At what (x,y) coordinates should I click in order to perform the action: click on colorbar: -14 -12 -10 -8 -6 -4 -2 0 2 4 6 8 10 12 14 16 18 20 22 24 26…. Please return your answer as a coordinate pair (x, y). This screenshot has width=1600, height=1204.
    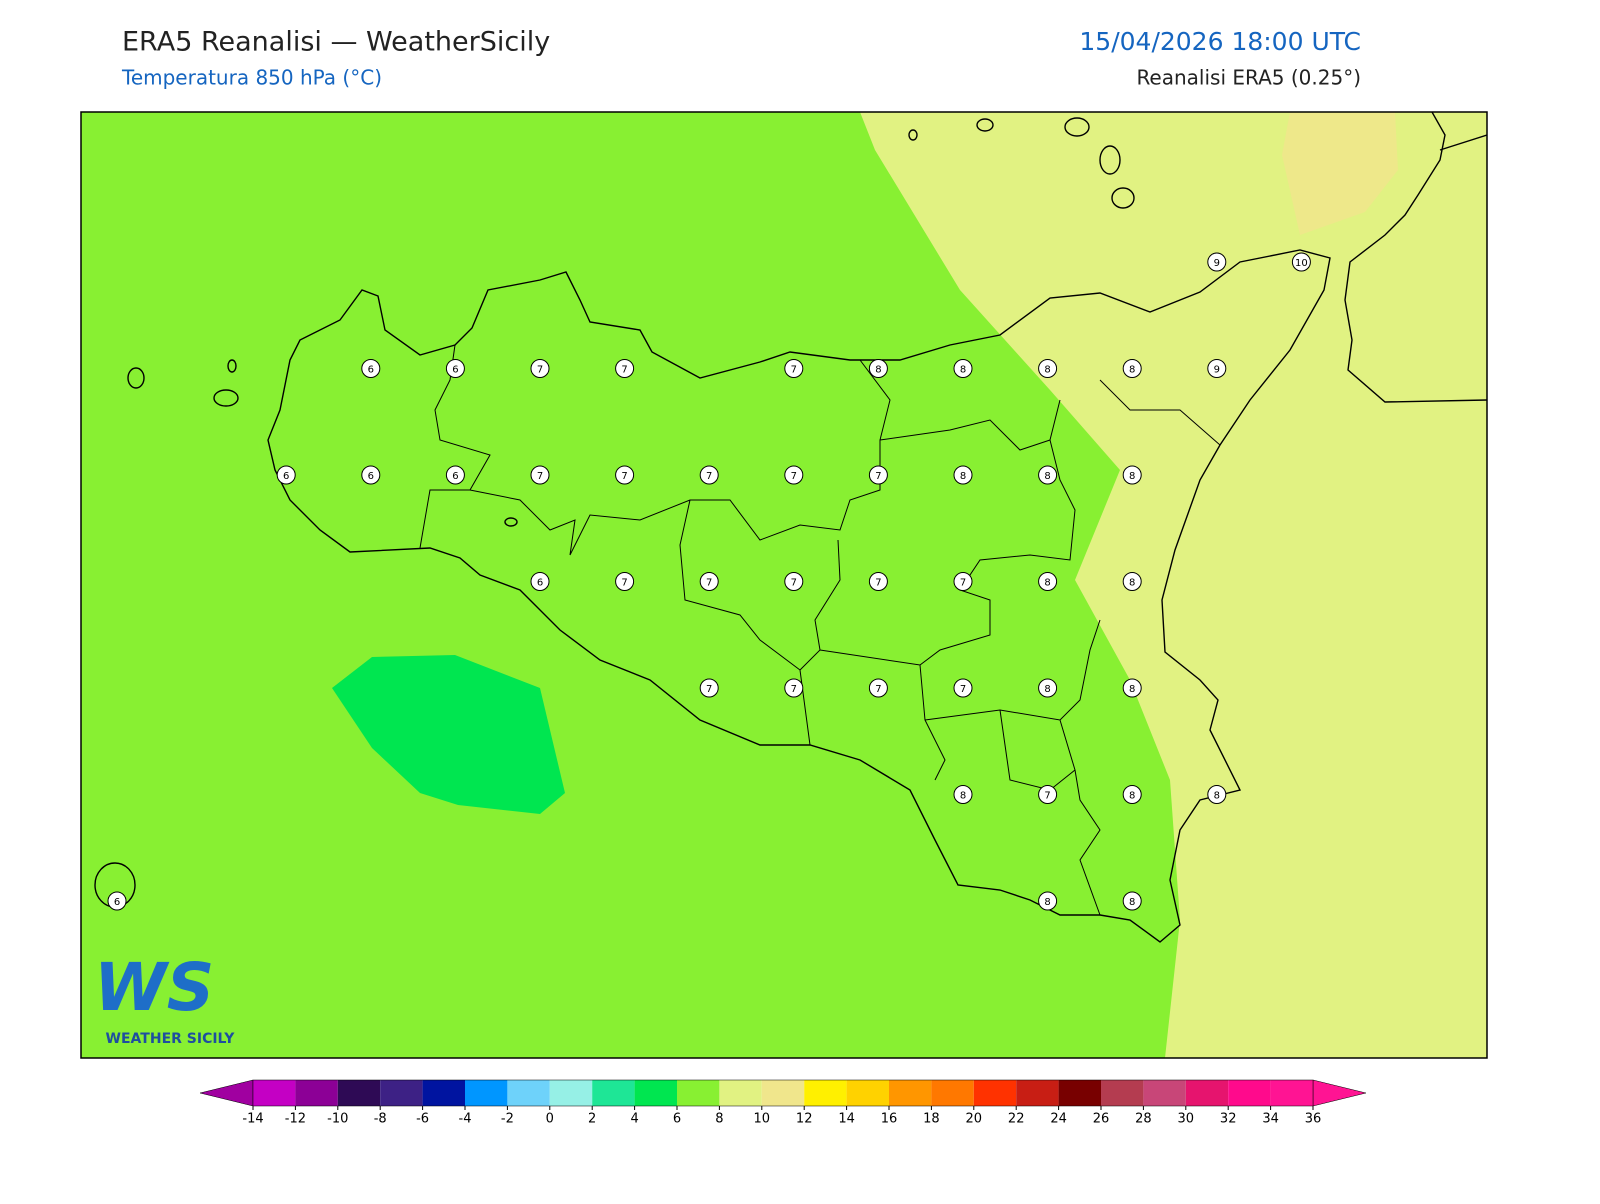
    Looking at the image, I should click on (783, 1103).